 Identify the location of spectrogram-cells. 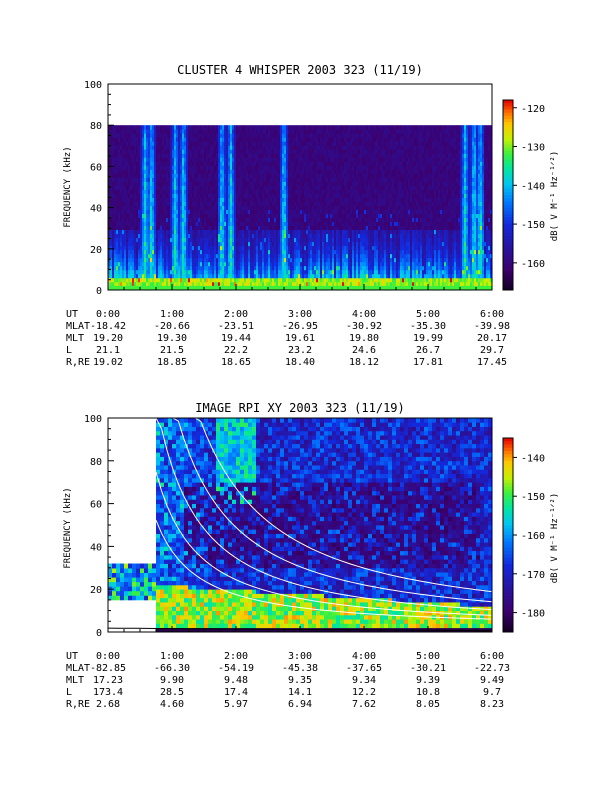
(300, 207).